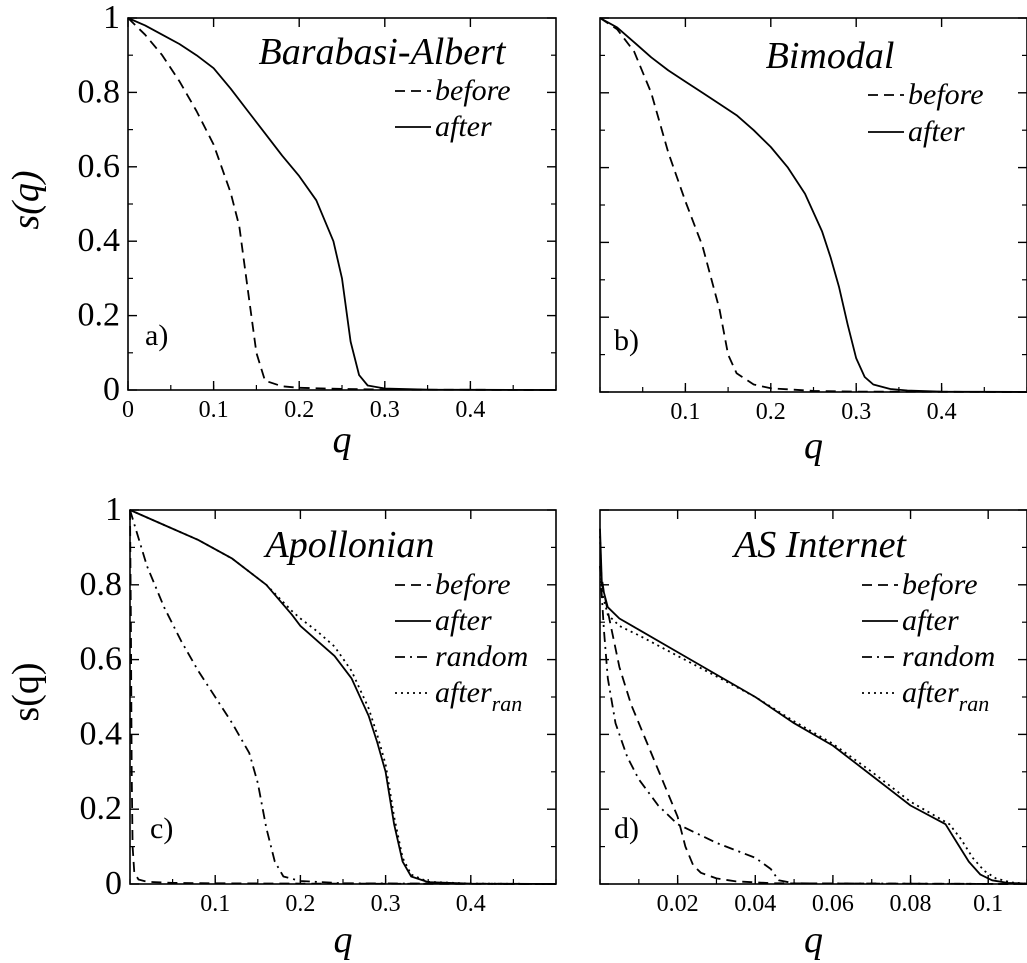 The width and height of the screenshot is (1027, 963). I want to click on chart-2-title: Apollonian, so click(349, 545).